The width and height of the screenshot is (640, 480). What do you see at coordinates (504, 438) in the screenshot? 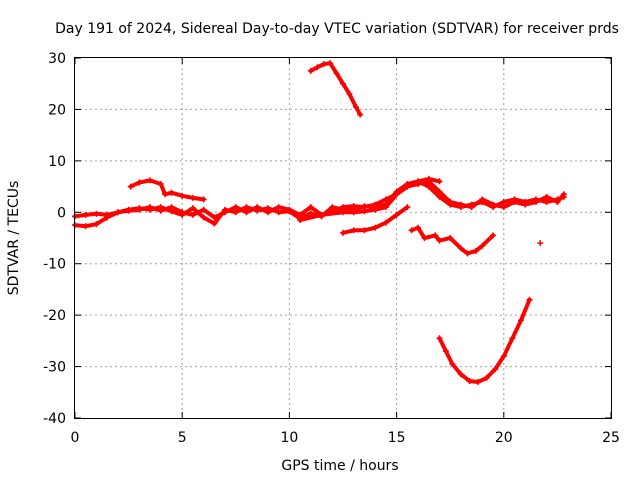
I see `x-tick-label: 20` at bounding box center [504, 438].